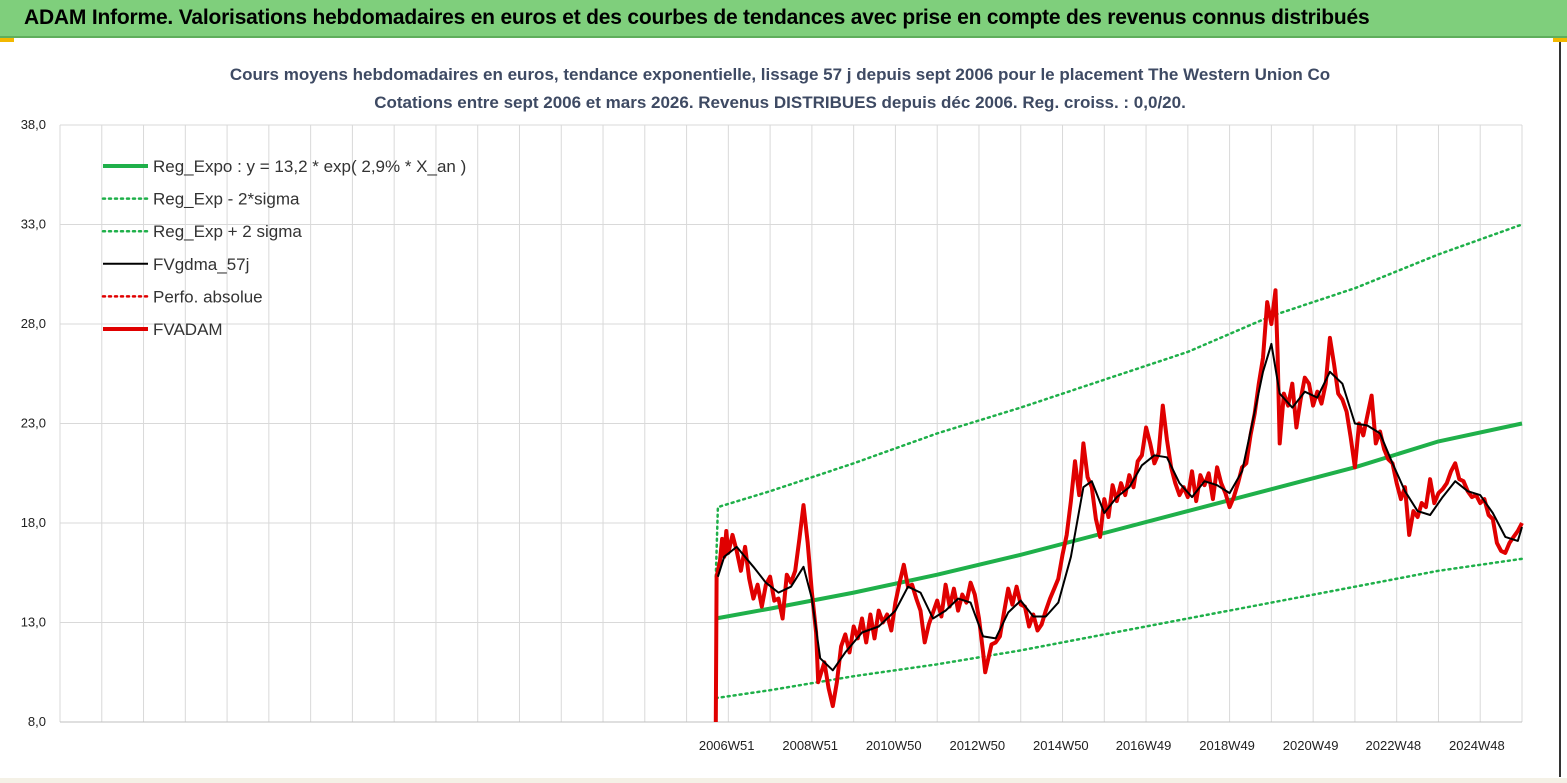 The width and height of the screenshot is (1567, 783). Describe the element at coordinates (201, 264) in the screenshot. I see `legend-label: FVgdma_57j` at that location.